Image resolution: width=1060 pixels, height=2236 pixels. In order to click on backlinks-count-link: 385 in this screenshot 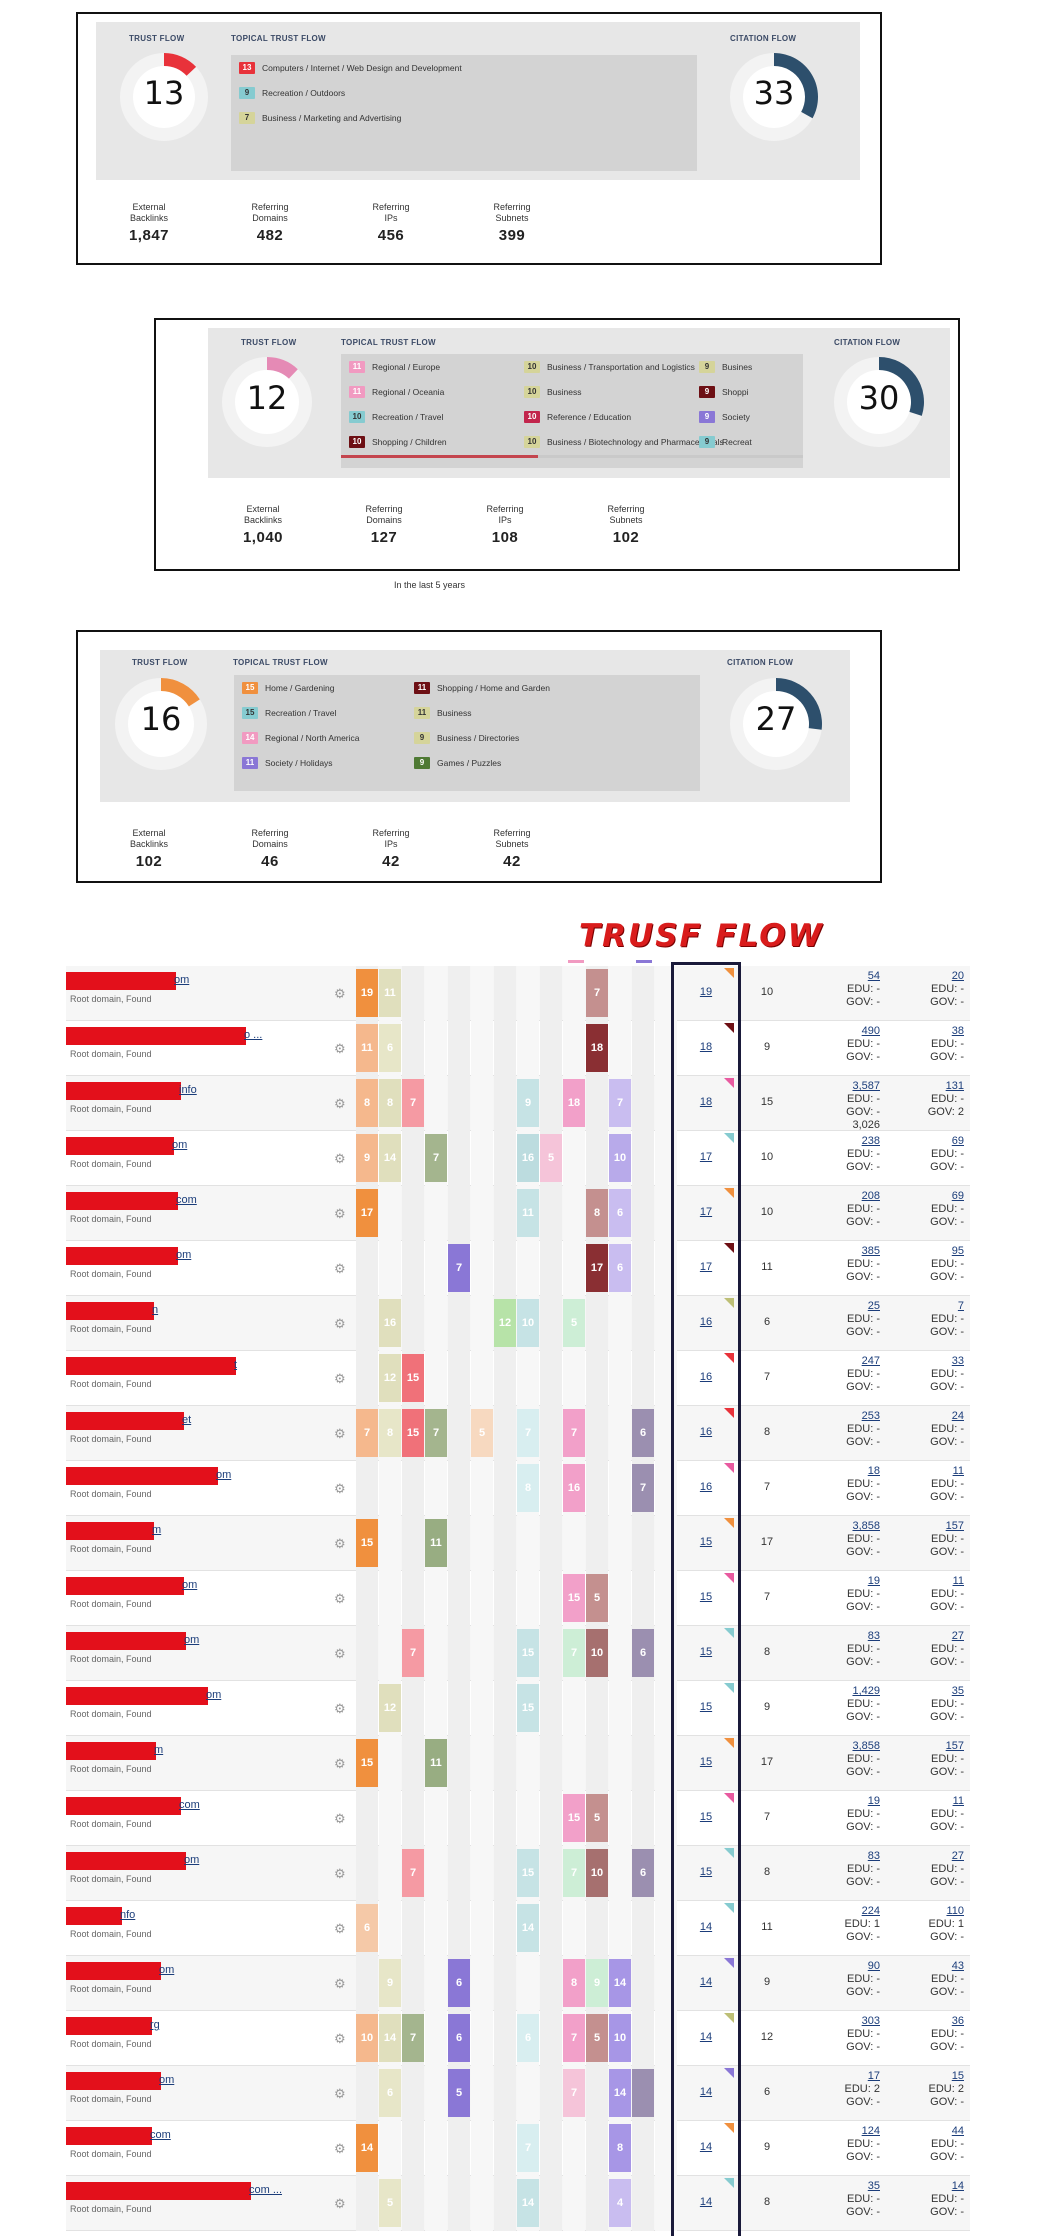, I will do `click(870, 1251)`.